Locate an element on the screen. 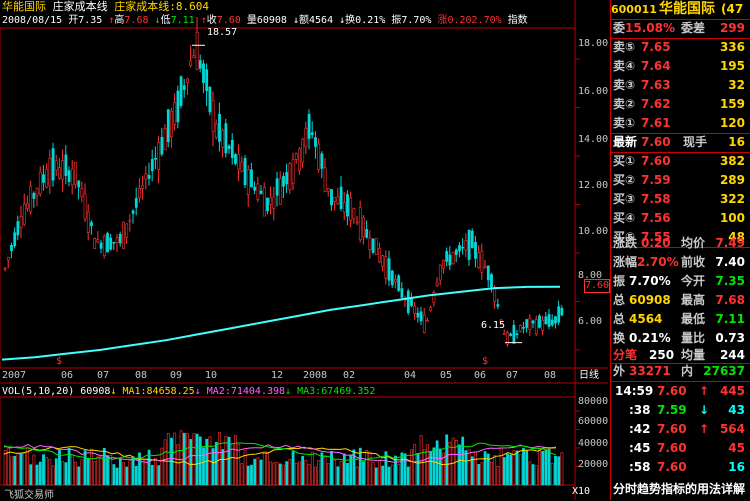 Image resolution: width=750 pixels, height=501 pixels. amount-label: 额 is located at coordinates (304, 20).